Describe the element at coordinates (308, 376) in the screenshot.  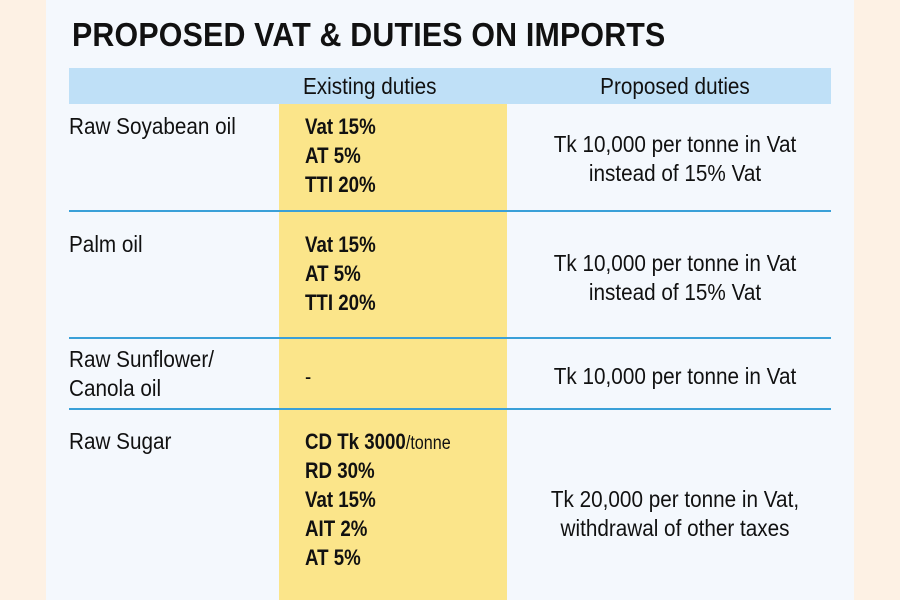
I see `existing-duties: -` at that location.